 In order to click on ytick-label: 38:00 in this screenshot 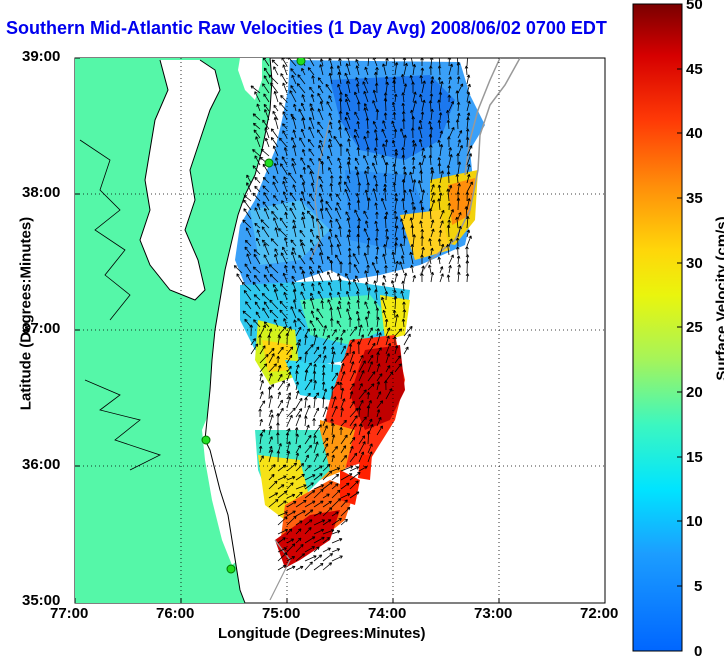, I will do `click(41, 192)`.